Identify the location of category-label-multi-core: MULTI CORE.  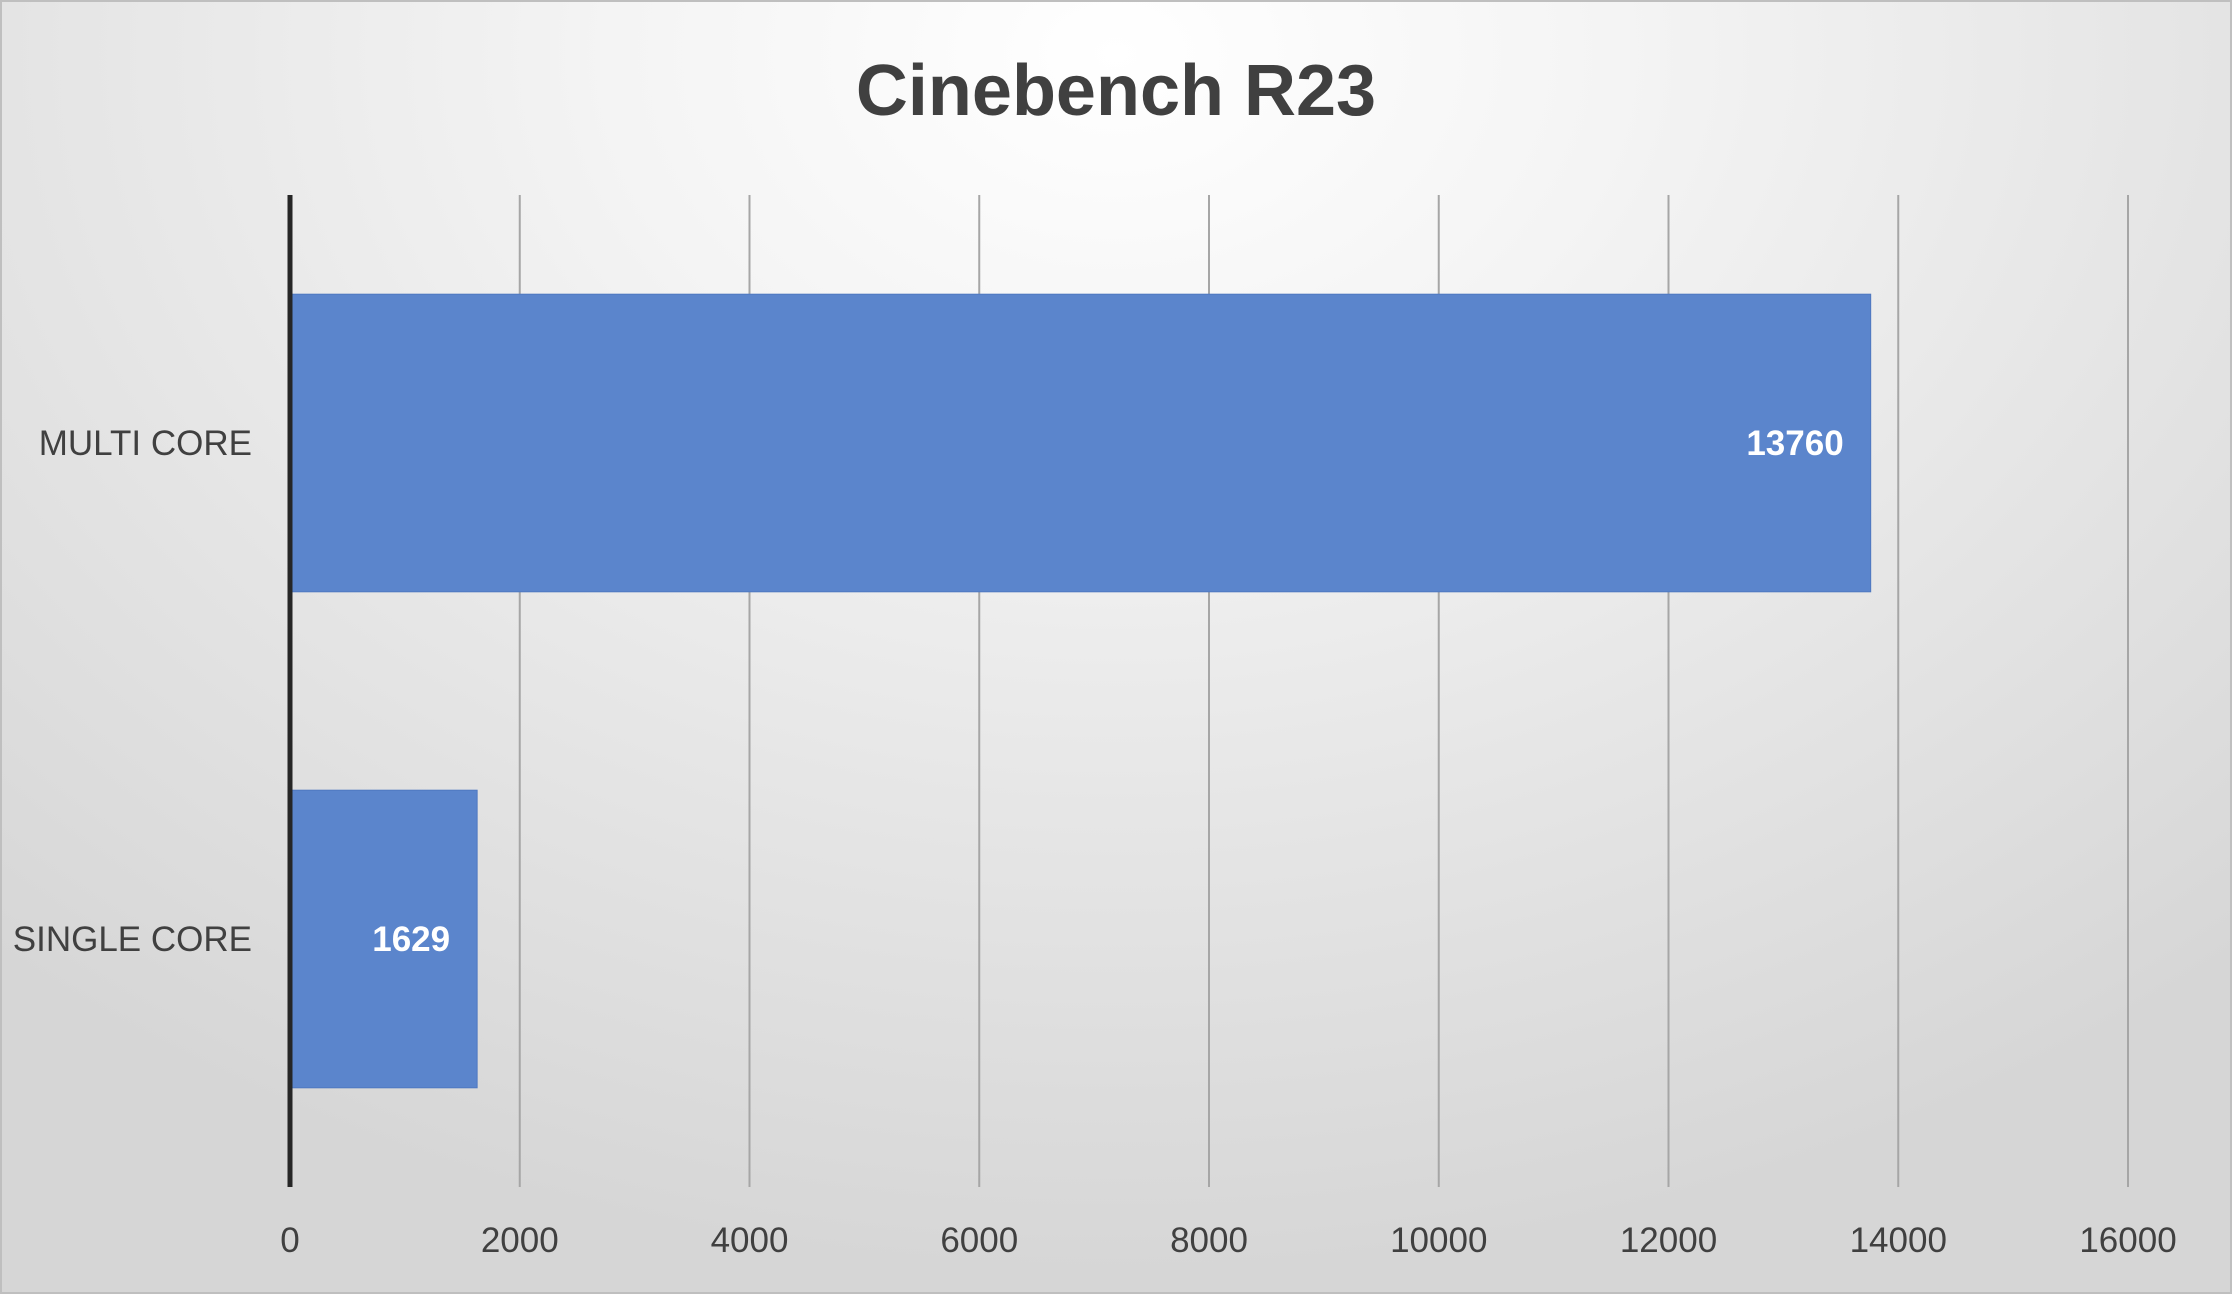
(145, 443).